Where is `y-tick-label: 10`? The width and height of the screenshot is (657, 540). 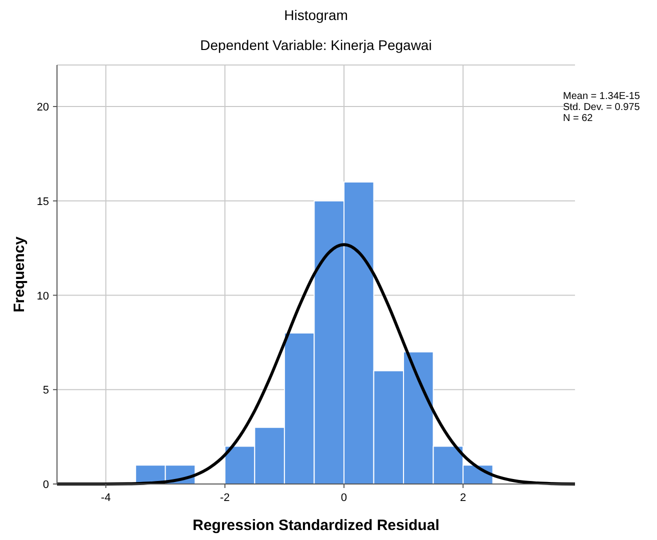
y-tick-label: 10 is located at coordinates (42, 296).